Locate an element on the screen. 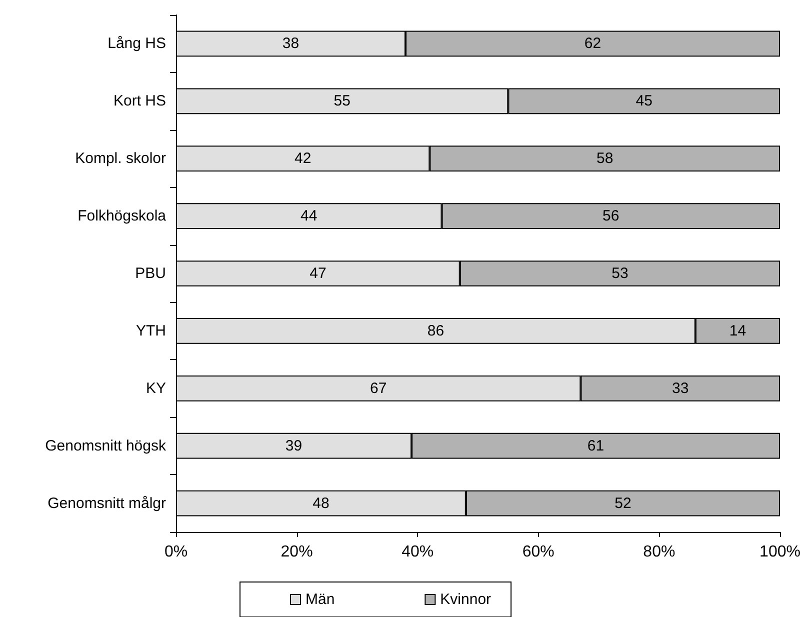 The width and height of the screenshot is (808, 617). y-tick-label: PBU is located at coordinates (150, 273).